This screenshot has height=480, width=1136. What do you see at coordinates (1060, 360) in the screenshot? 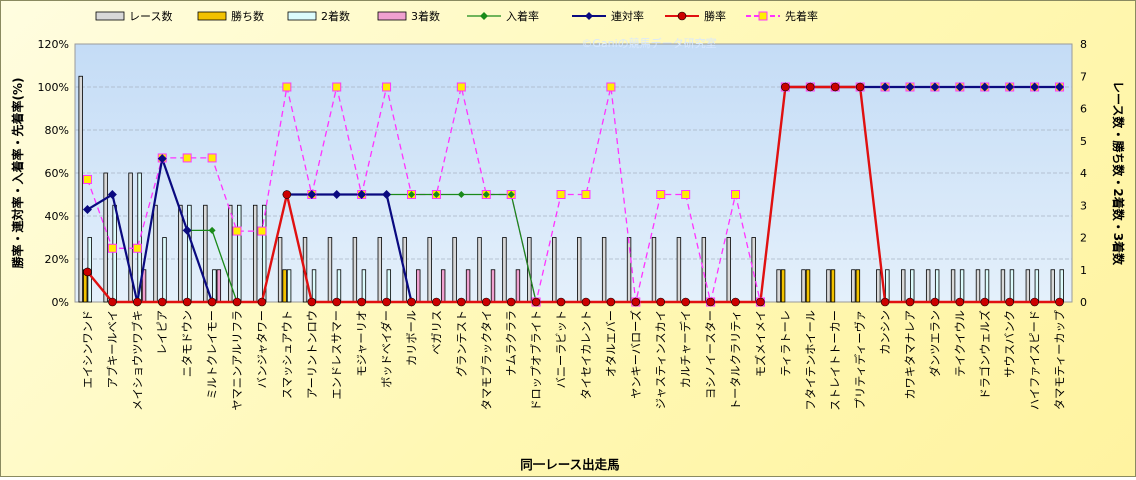
I see `category-label: タマモティーカップ` at bounding box center [1060, 360].